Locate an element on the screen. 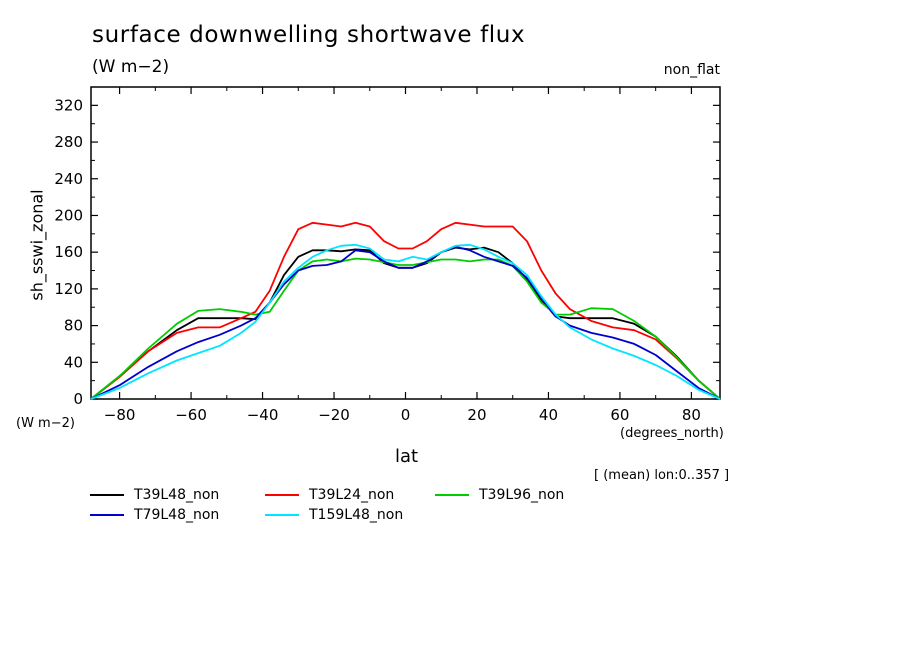 Image resolution: width=904 pixels, height=654 pixels. y-tick-label: 80 is located at coordinates (73, 326).